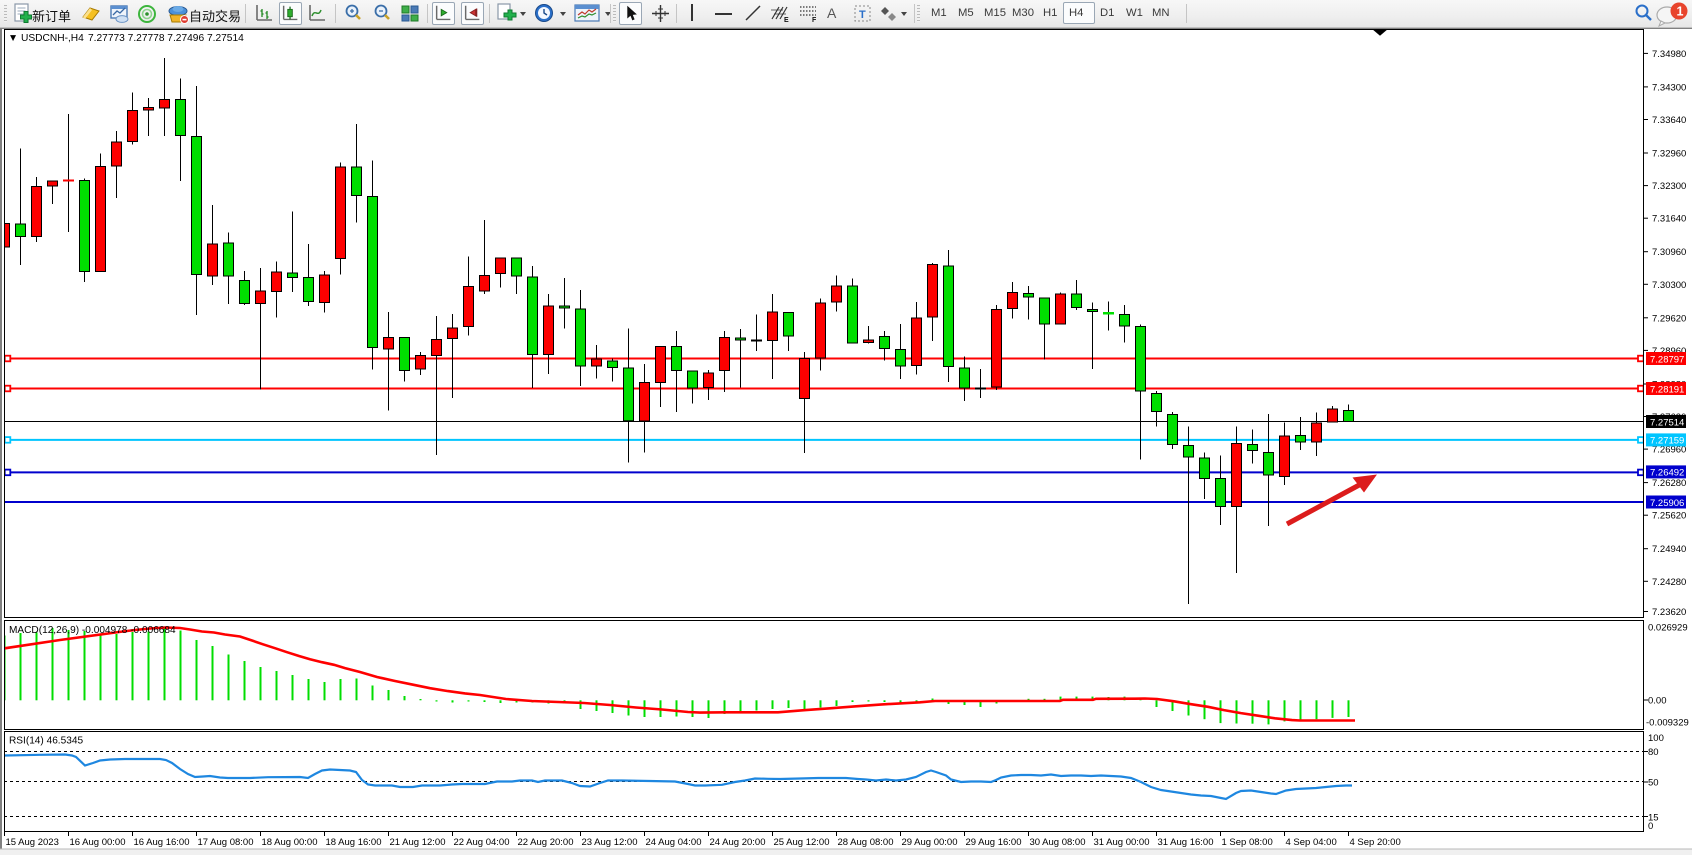 Image resolution: width=1692 pixels, height=855 pixels. I want to click on svg-text: 7.34300, so click(1669, 87).